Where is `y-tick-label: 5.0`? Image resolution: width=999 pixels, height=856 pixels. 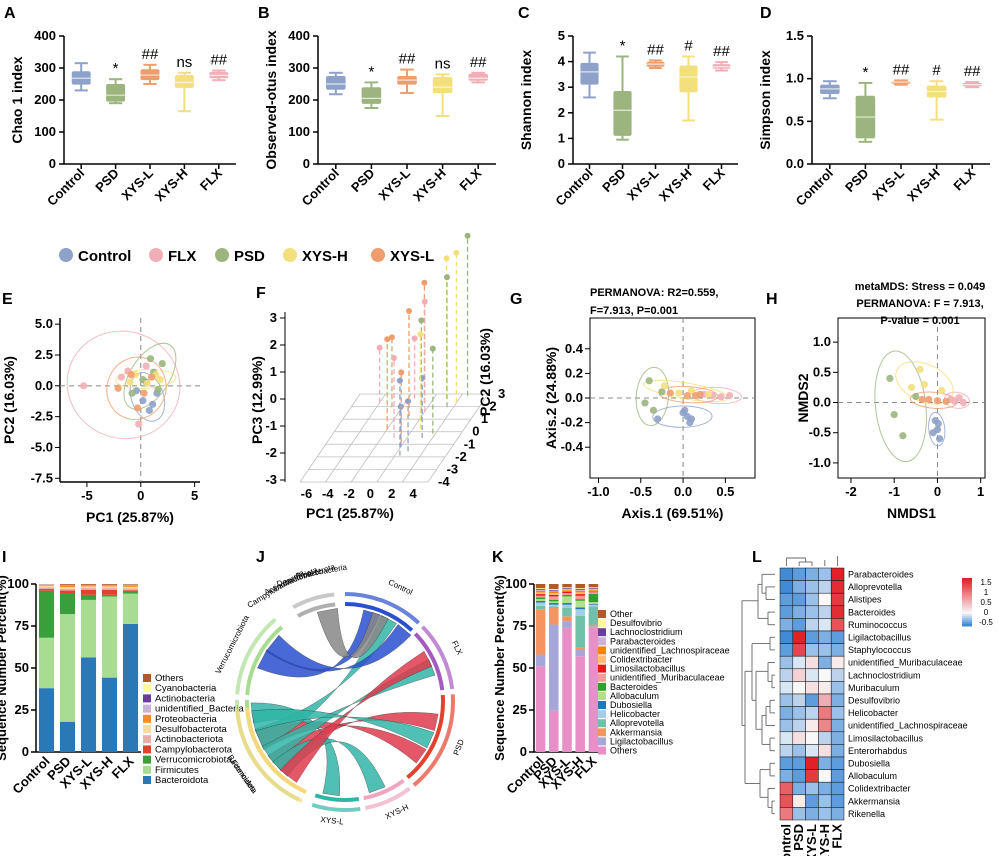
y-tick-label: 5.0 is located at coordinates (44, 323).